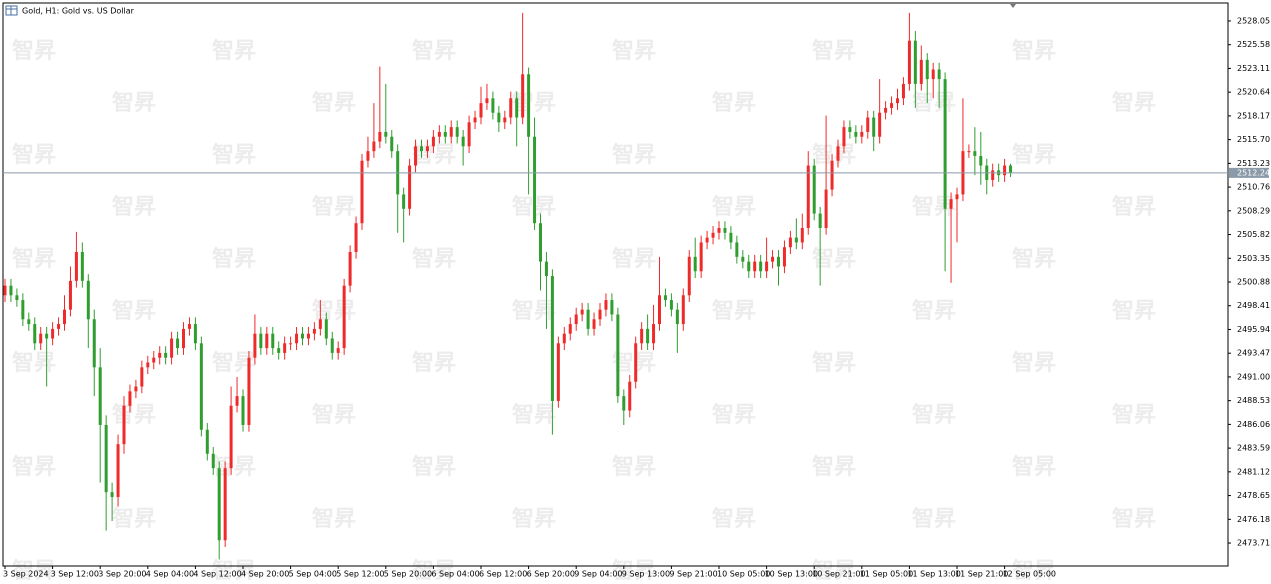  What do you see at coordinates (886, 574) in the screenshot?
I see `x-tick-label: 11 Sep 05:00` at bounding box center [886, 574].